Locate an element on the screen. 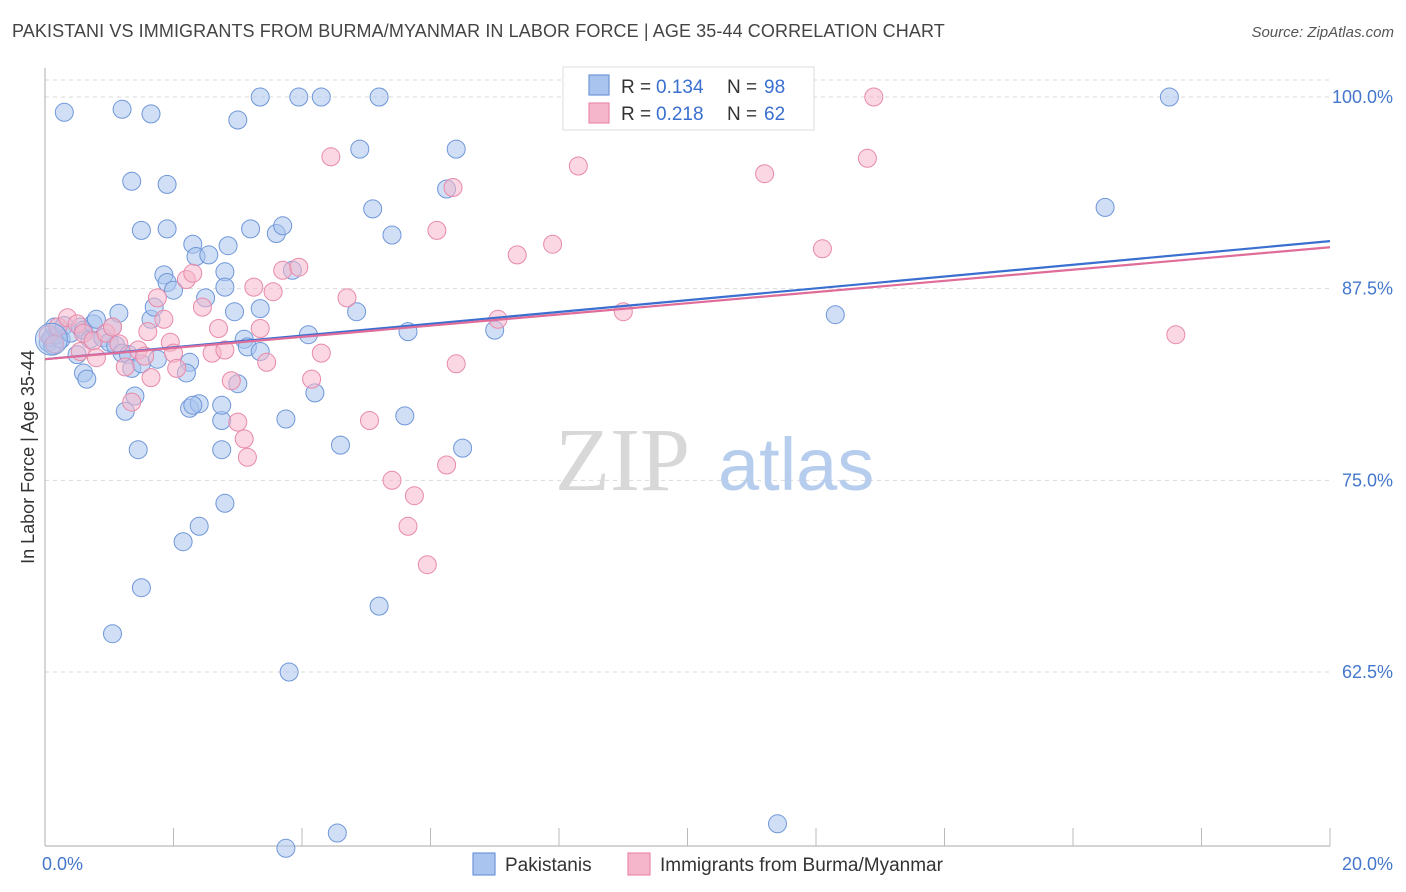 Image resolution: width=1406 pixels, height=892 pixels. series-legend: Pakistanis Immigrants from Burma/Myanmar is located at coordinates (708, 864).